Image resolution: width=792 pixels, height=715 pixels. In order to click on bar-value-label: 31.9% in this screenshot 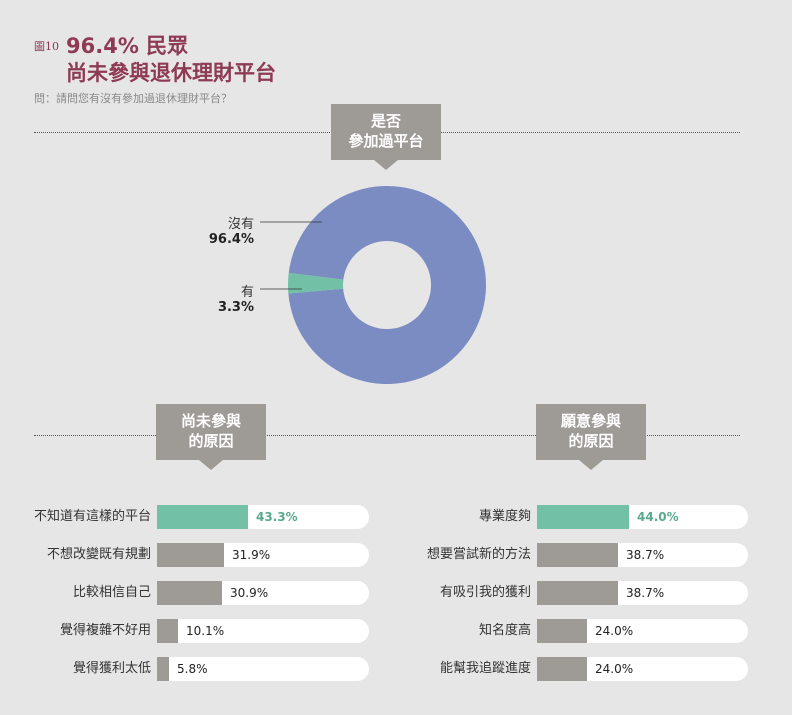, I will do `click(251, 555)`.